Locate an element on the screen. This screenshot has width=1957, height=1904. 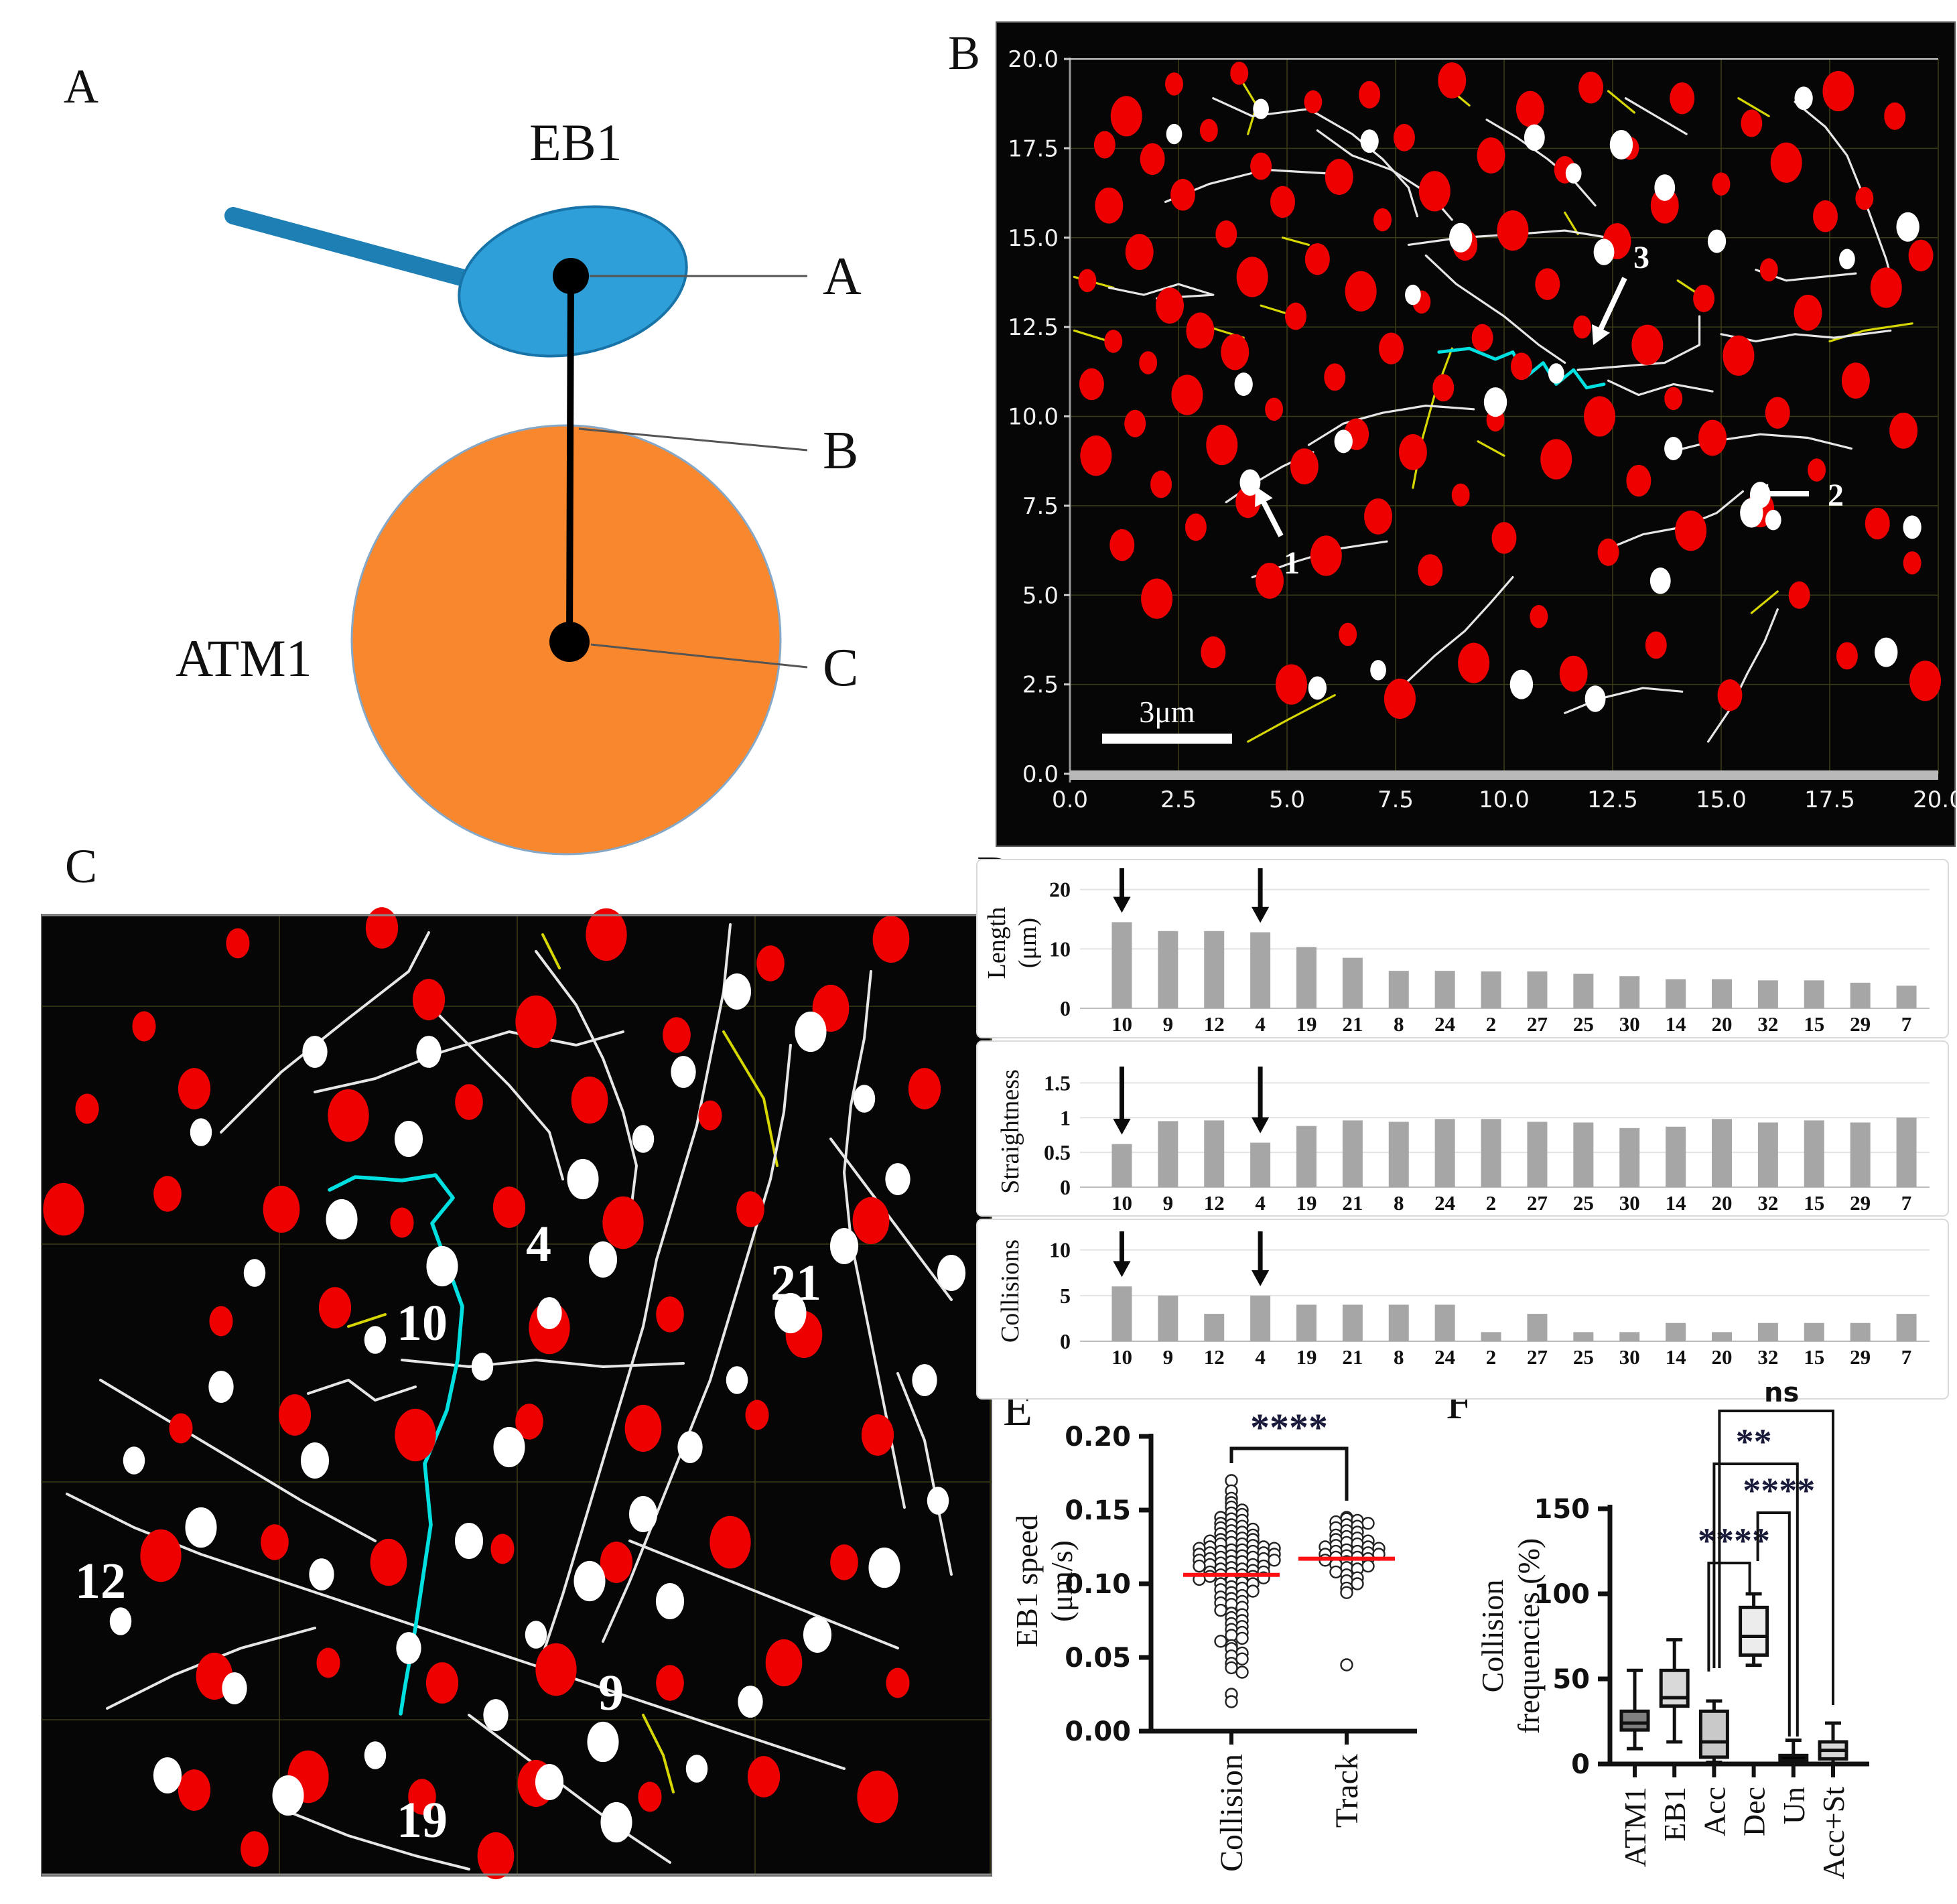
b-ytick-label: 5.0 is located at coordinates (1040, 595).